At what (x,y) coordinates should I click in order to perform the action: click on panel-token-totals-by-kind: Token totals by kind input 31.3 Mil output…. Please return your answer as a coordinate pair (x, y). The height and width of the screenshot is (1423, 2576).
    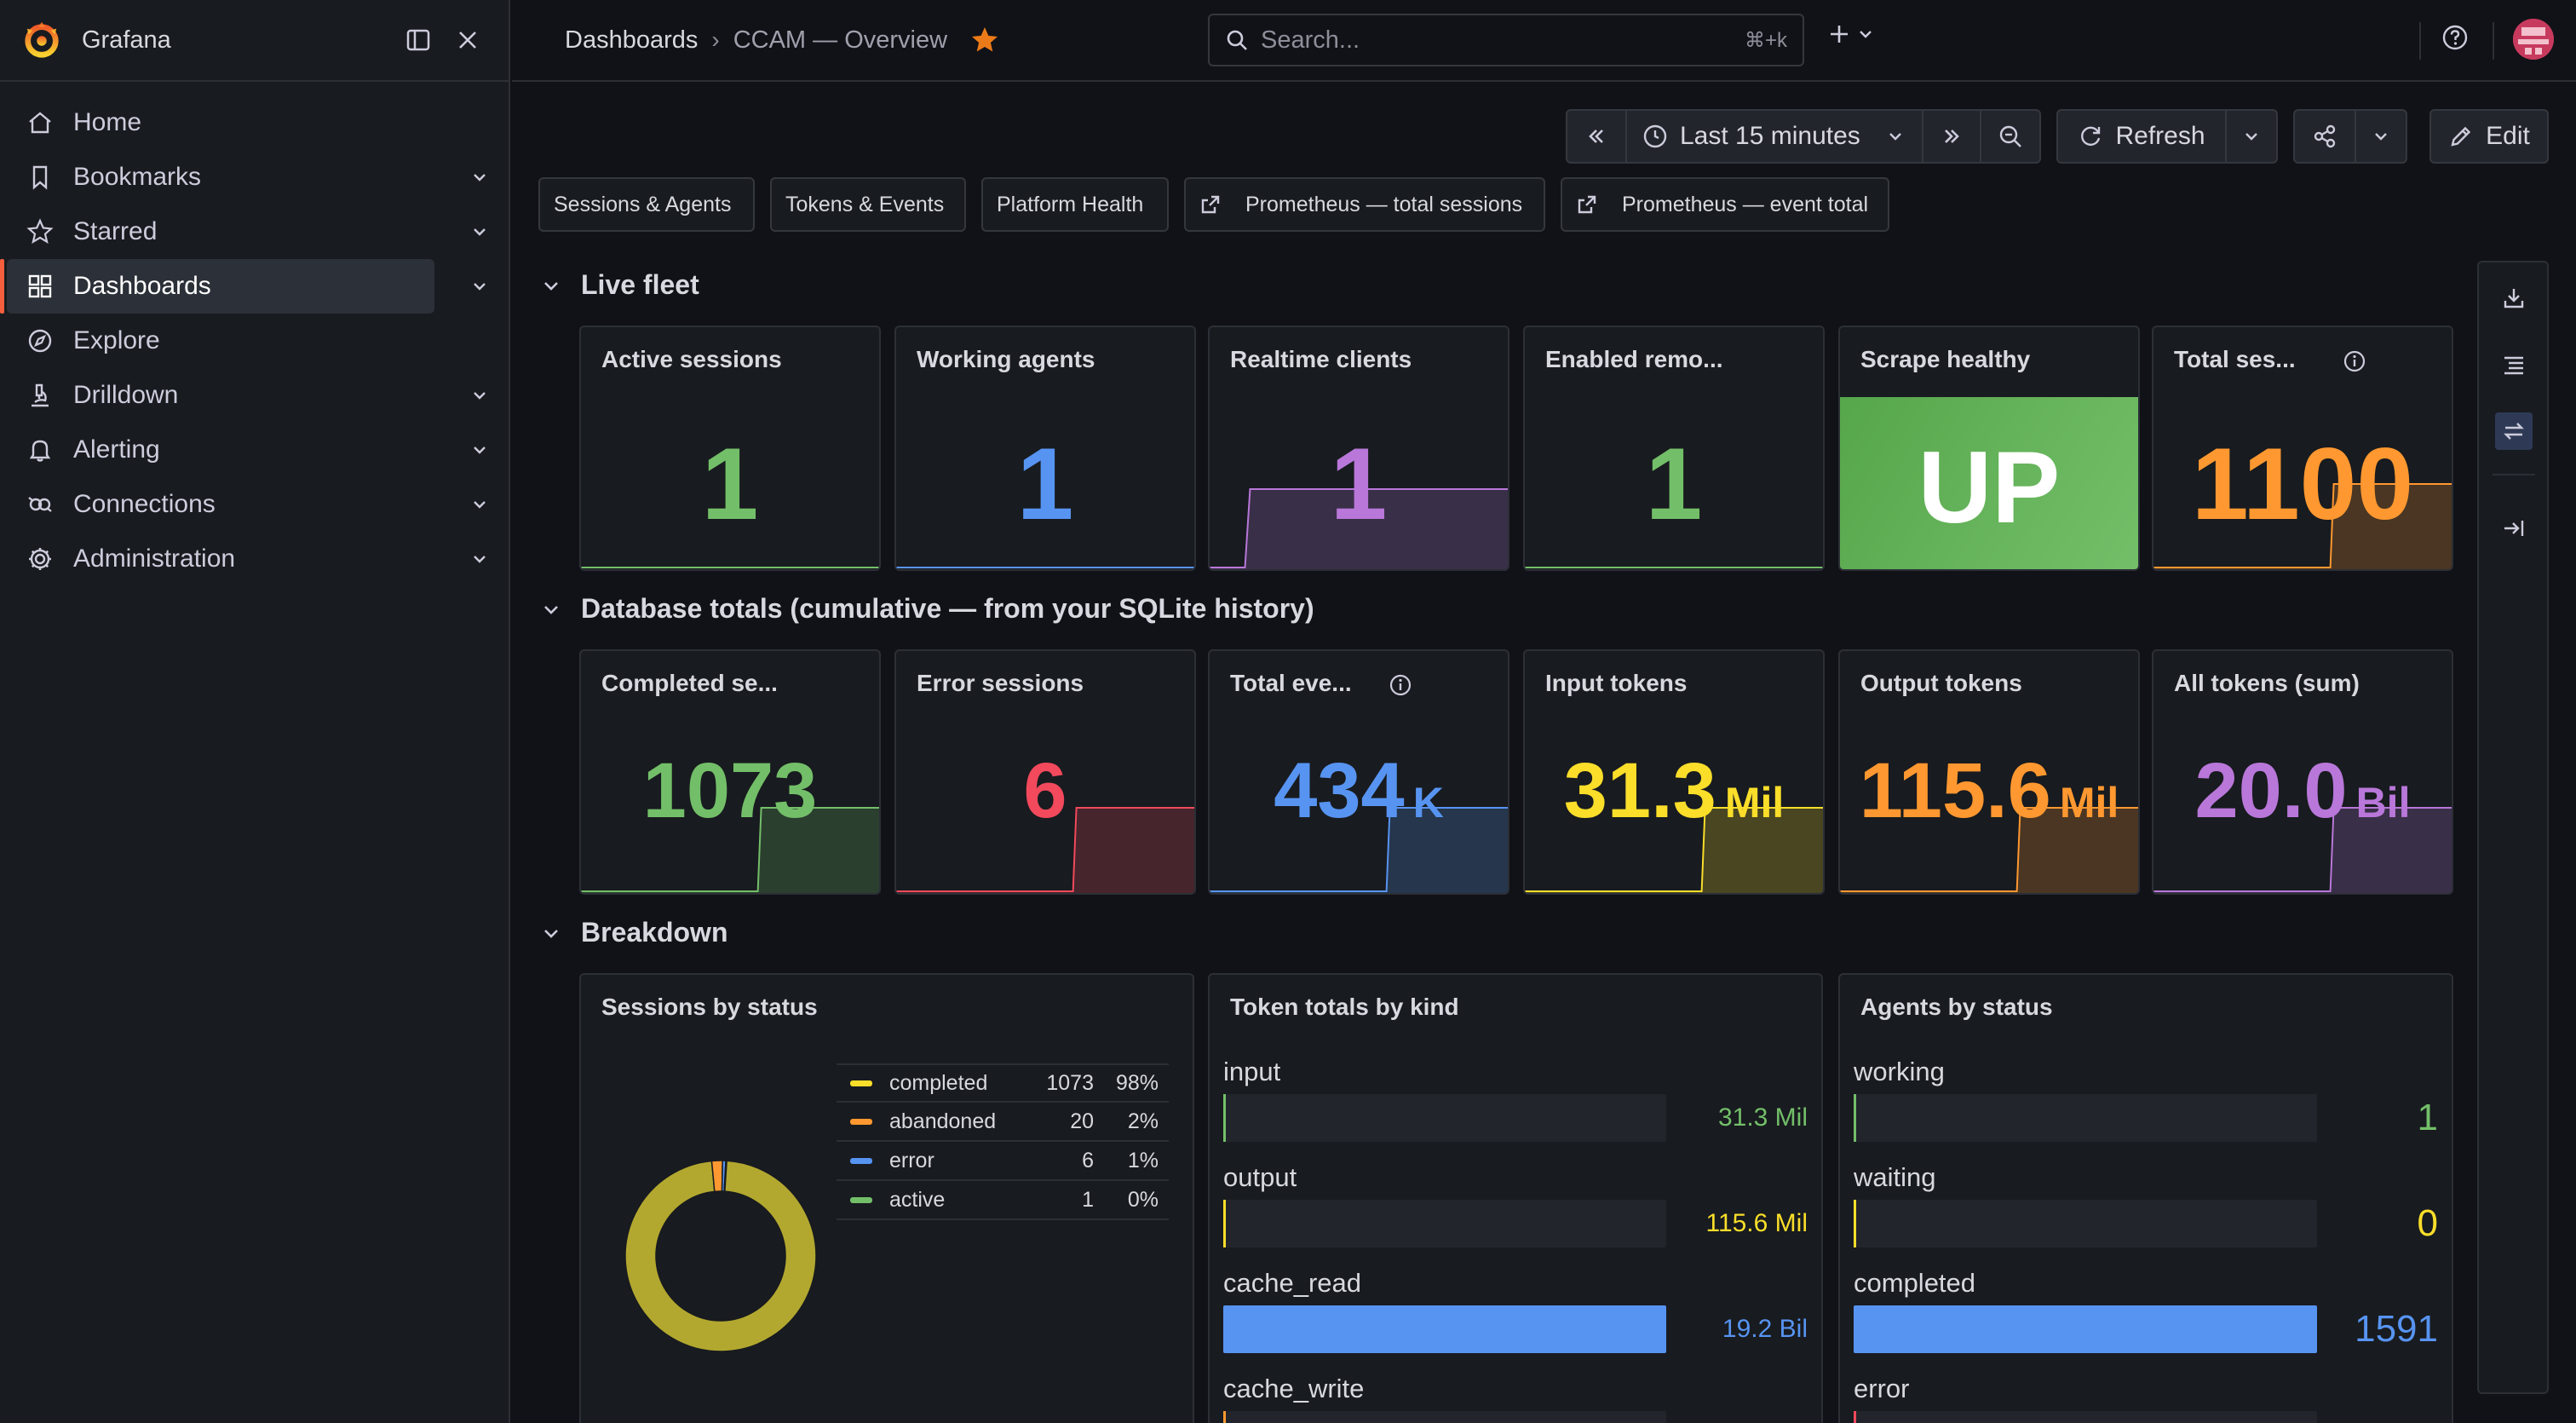
    Looking at the image, I should click on (1516, 1198).